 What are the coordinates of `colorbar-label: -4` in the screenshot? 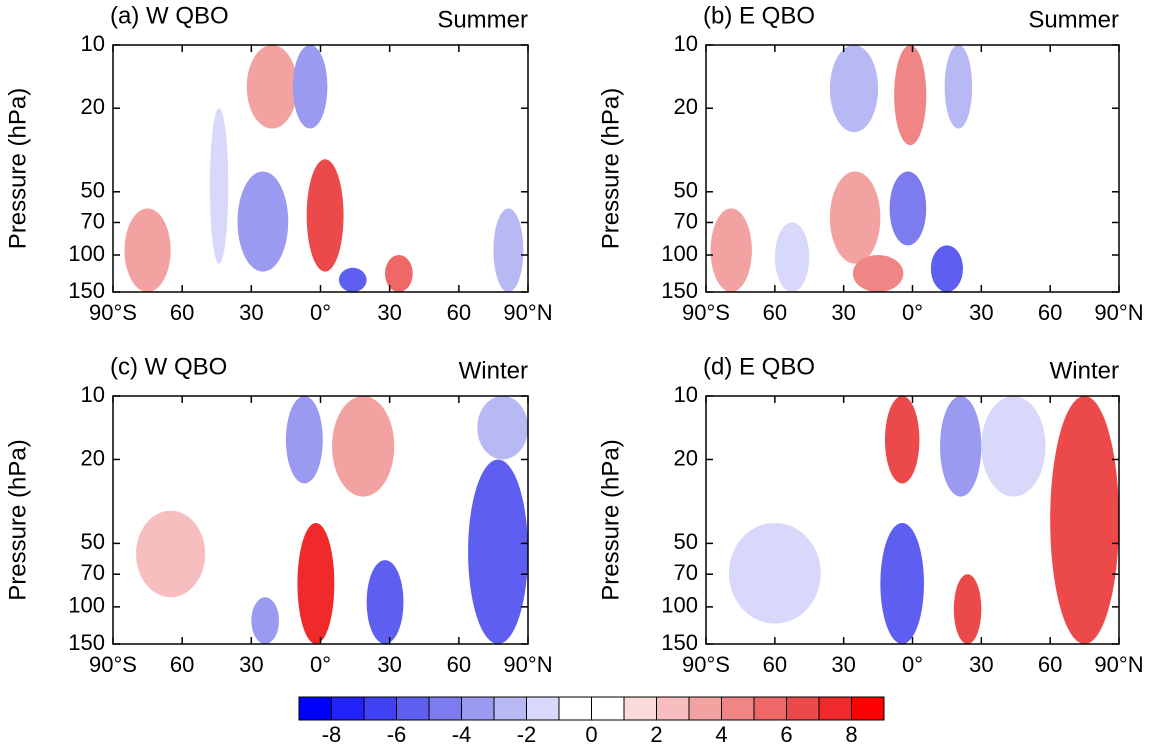 It's located at (462, 734).